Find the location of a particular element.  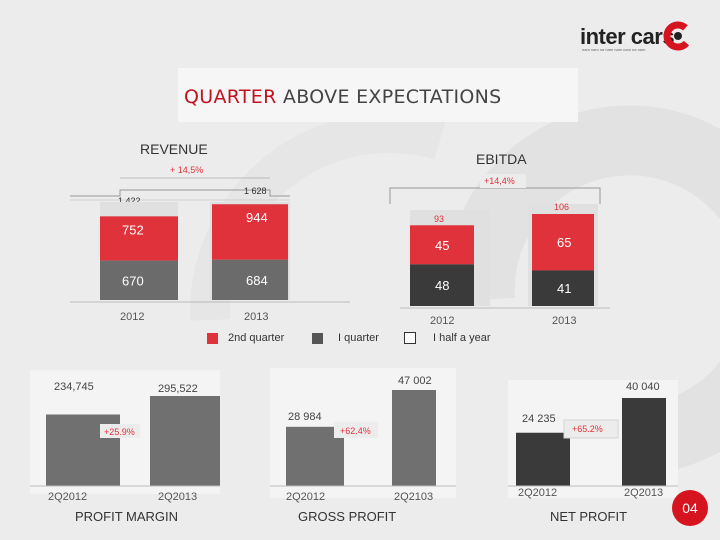

gross-profit-value-2012: 28 984 is located at coordinates (305, 417).